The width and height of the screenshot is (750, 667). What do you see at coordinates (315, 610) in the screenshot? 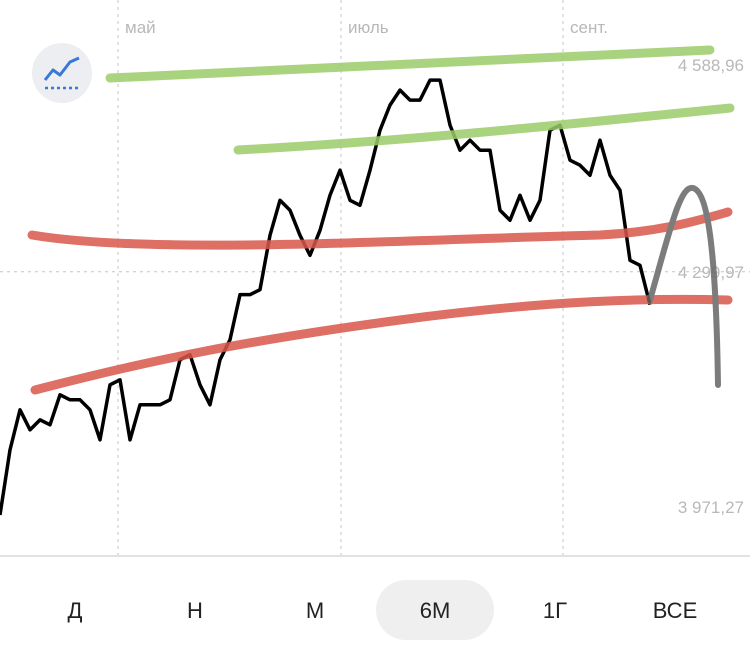
I see `period-button: М` at bounding box center [315, 610].